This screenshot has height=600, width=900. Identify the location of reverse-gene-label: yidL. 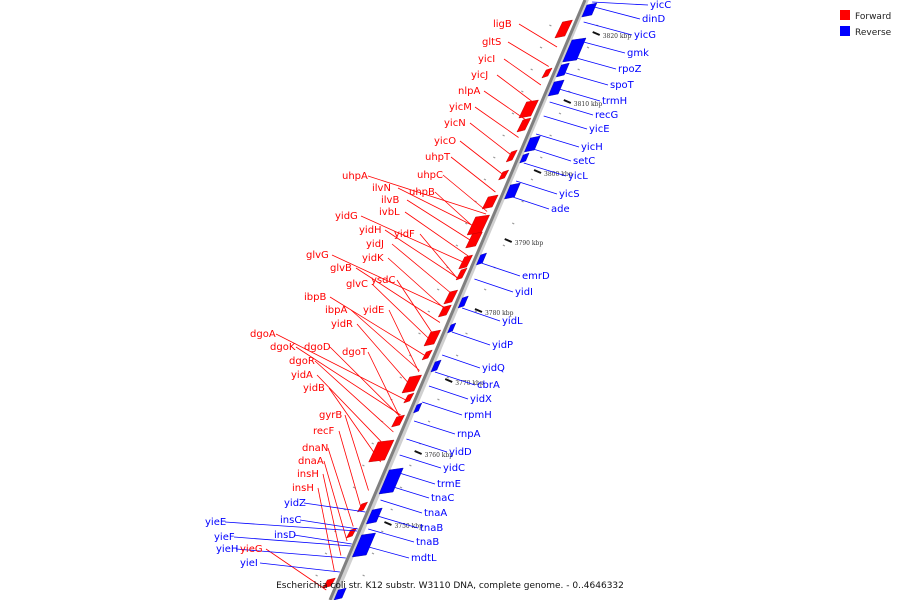
(512, 321).